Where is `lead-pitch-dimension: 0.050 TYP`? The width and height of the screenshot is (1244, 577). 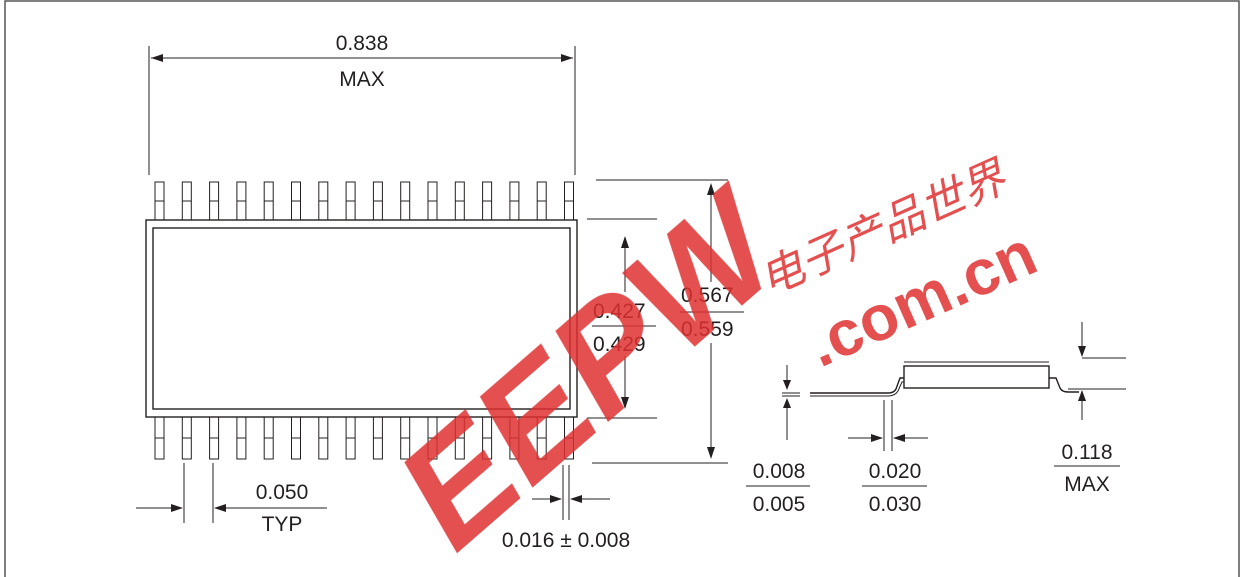
lead-pitch-dimension: 0.050 TYP is located at coordinates (231, 499).